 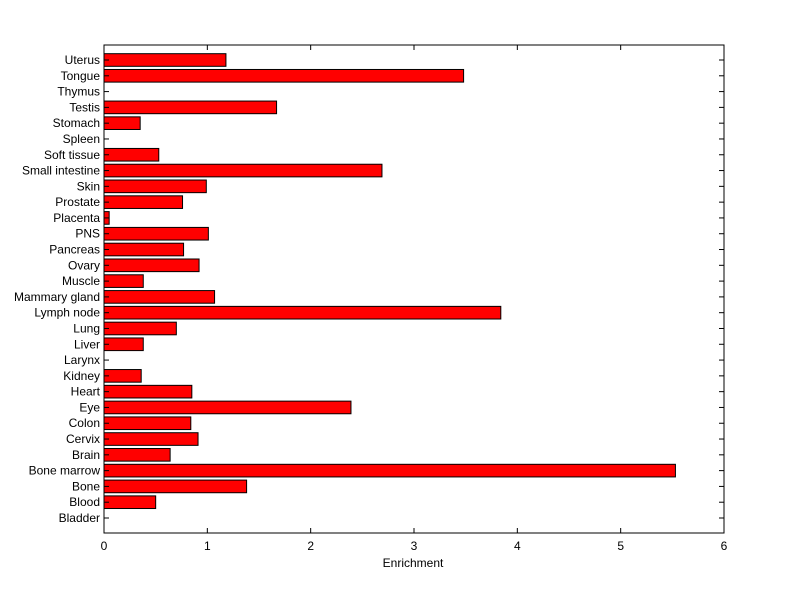 What do you see at coordinates (724, 546) in the screenshot?
I see `x-tick-label-6: 6` at bounding box center [724, 546].